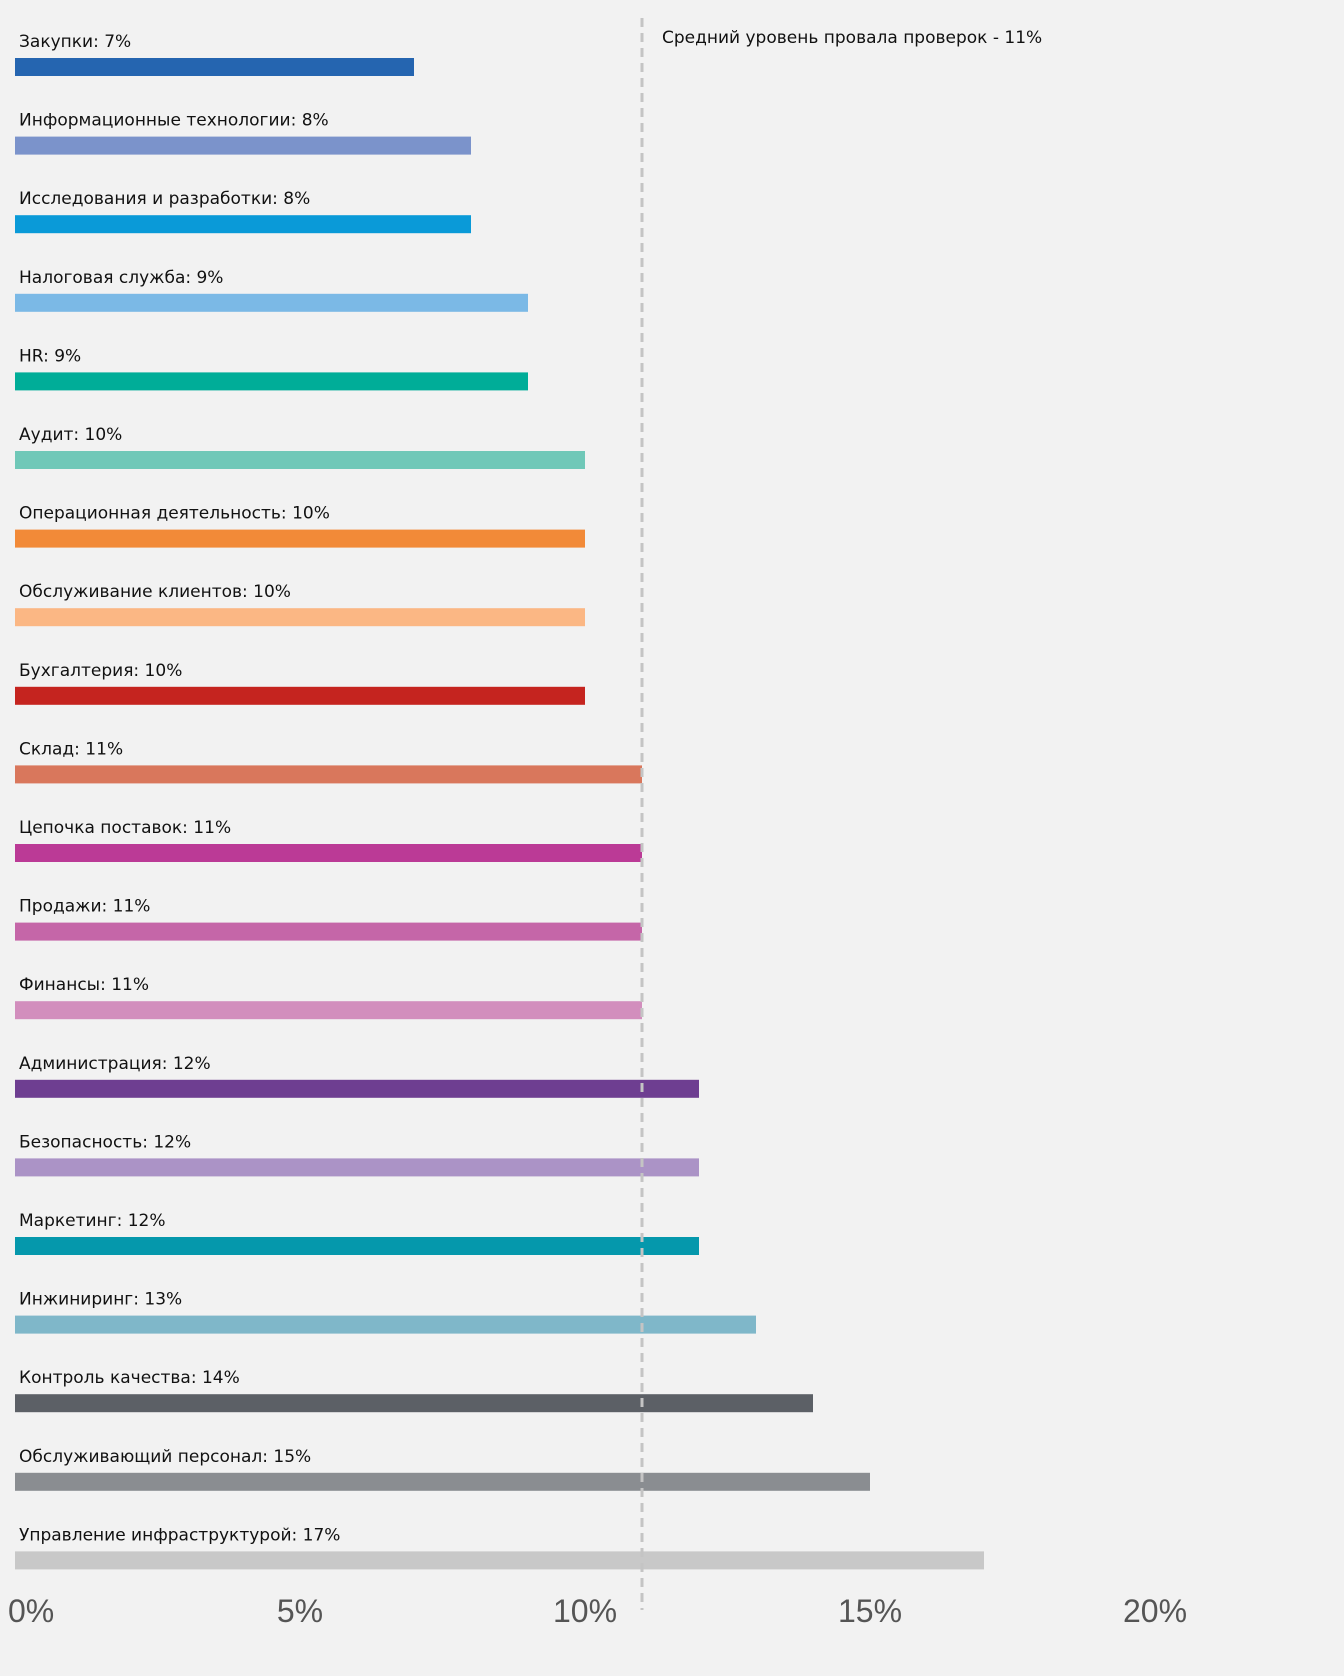 The height and width of the screenshot is (1676, 1344). I want to click on bar-label: Обслуживание клиентов: 10%, so click(155, 592).